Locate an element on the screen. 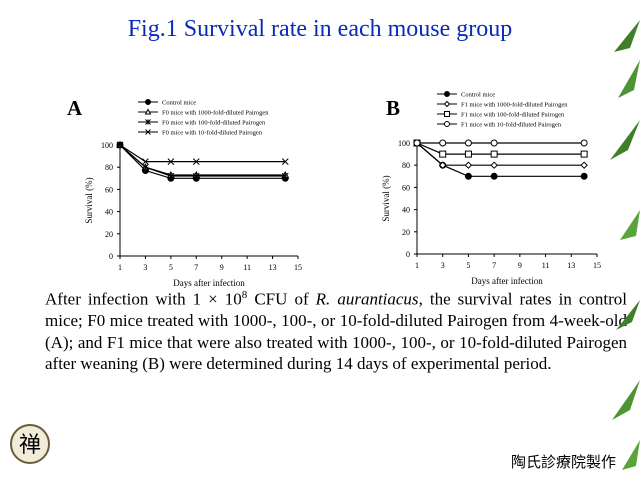  seal-logo: 禅 is located at coordinates (30, 444).